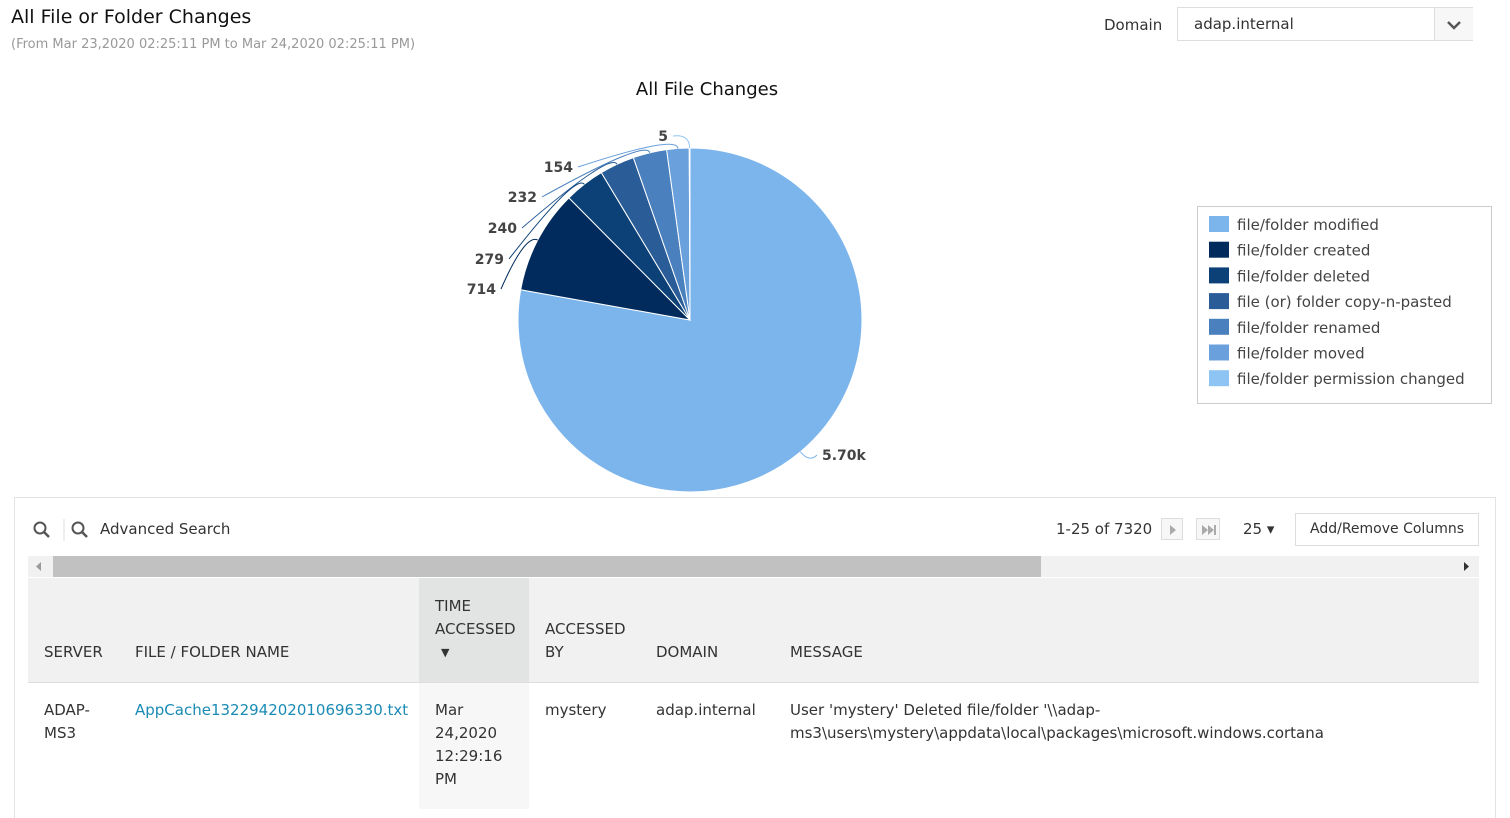 The height and width of the screenshot is (818, 1510). I want to click on column-title: DOMAIN, so click(687, 652).